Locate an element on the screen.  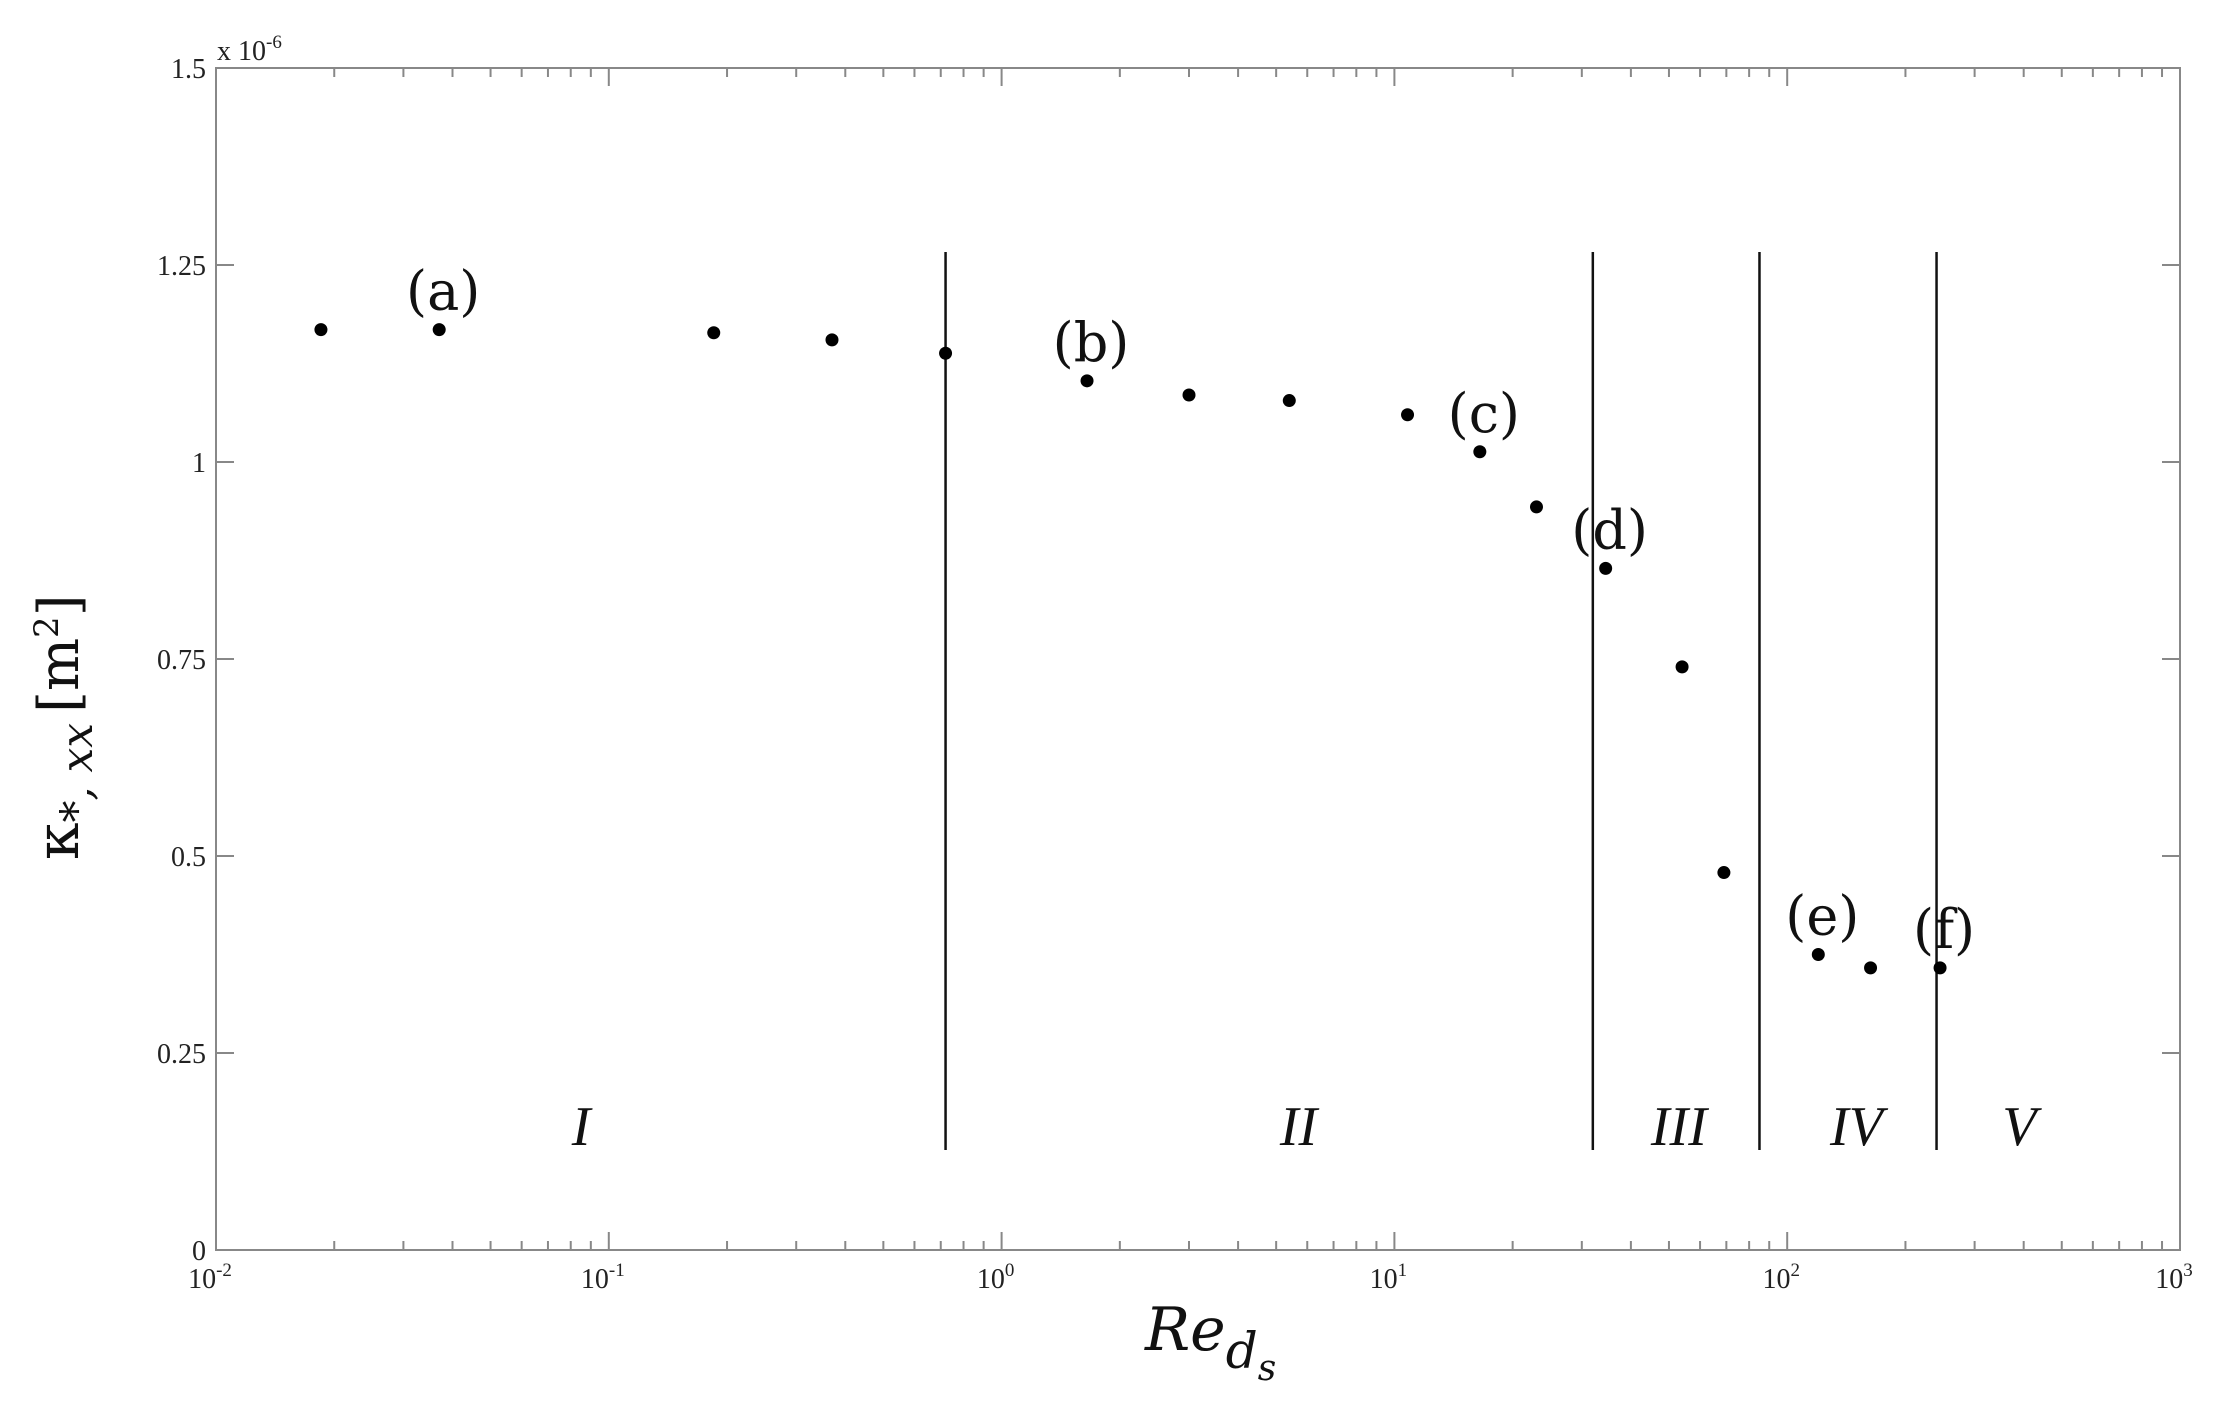
region-label: V is located at coordinates (2022, 1127).